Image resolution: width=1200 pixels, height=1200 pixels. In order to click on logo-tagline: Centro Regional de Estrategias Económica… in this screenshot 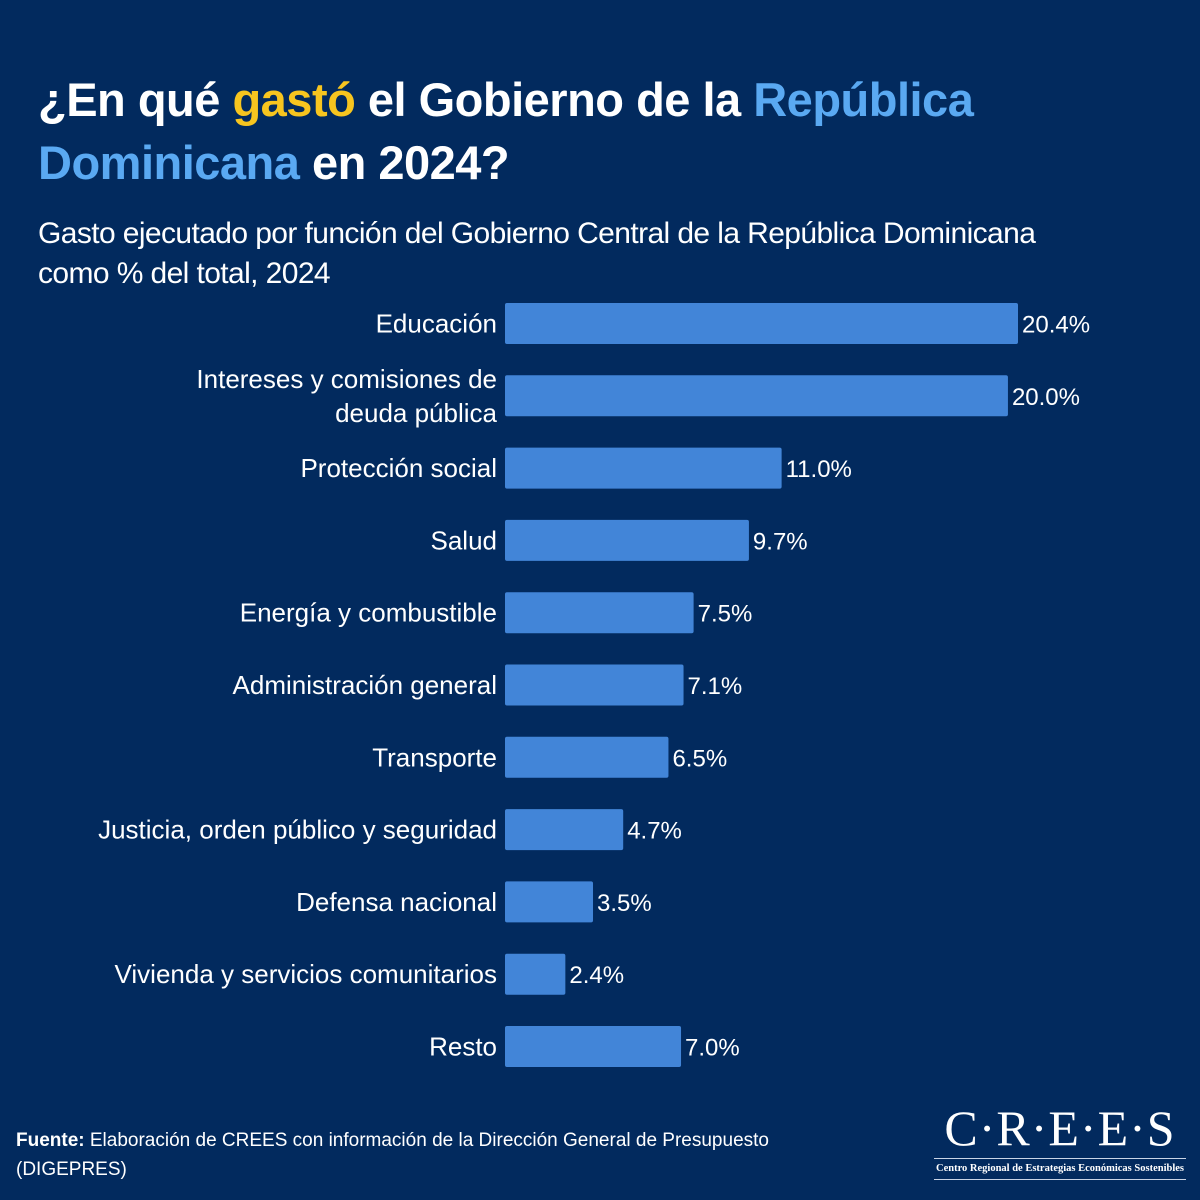, I will do `click(1059, 1168)`.